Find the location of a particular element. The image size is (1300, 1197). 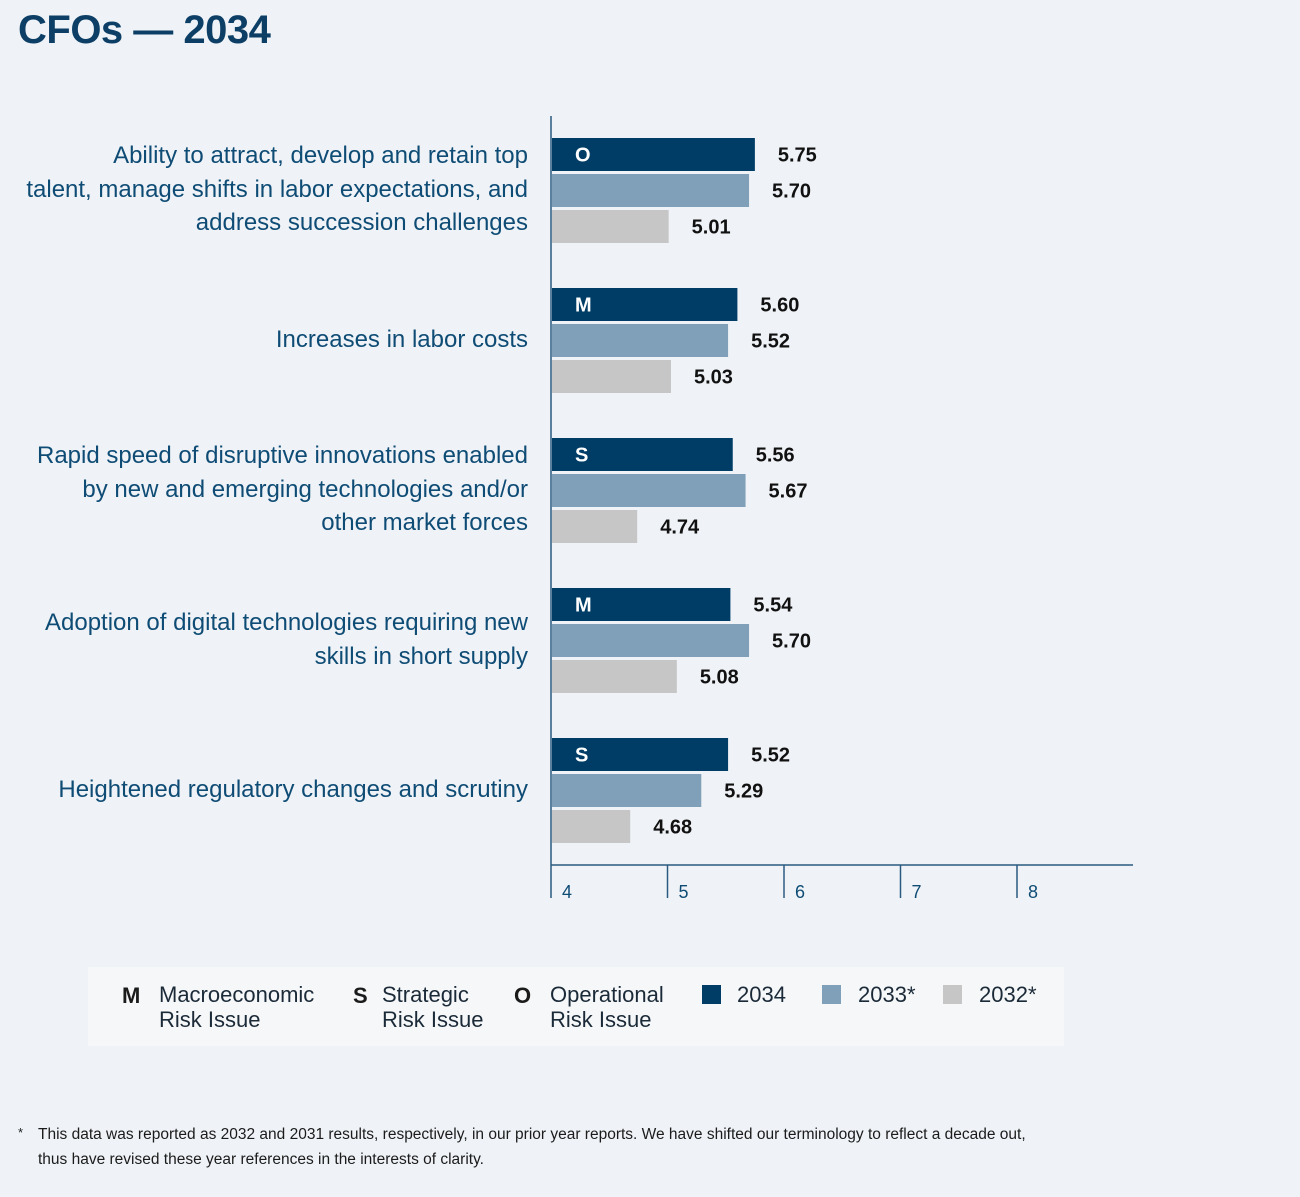

bar-value-label: 5.03 is located at coordinates (713, 378).